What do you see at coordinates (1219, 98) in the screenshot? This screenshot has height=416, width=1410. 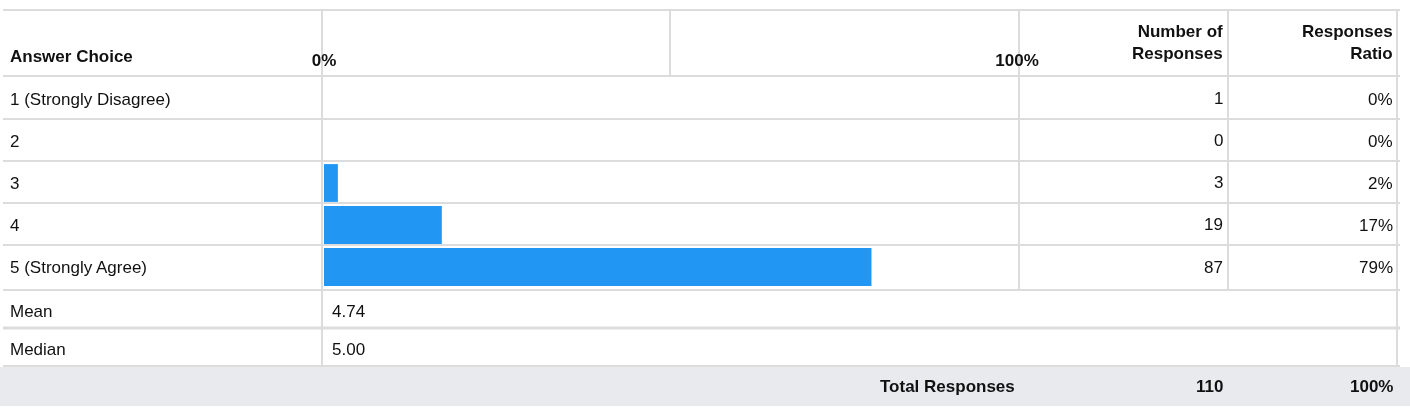 I see `text: 1` at bounding box center [1219, 98].